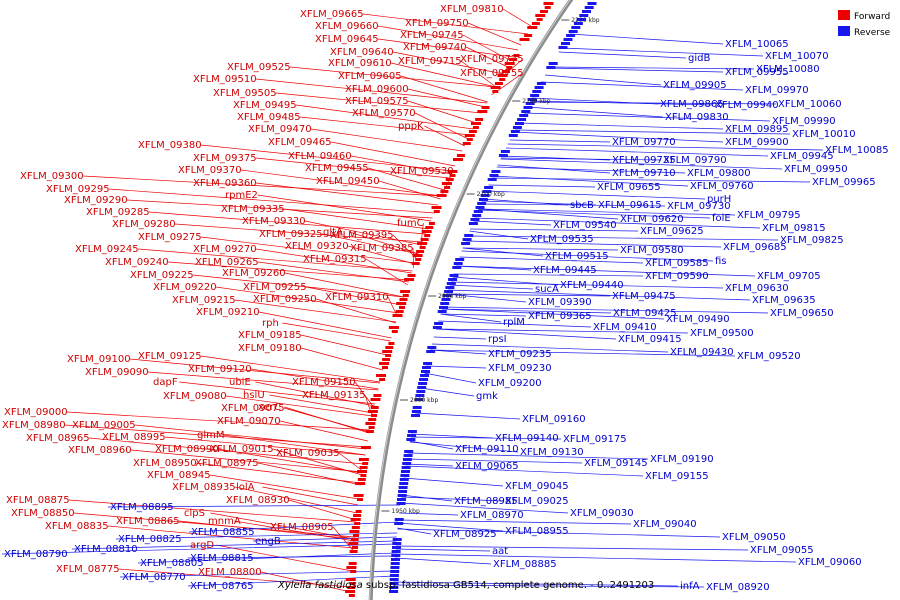  I want to click on reverse-gene-label: XFLM_09905, so click(695, 85).